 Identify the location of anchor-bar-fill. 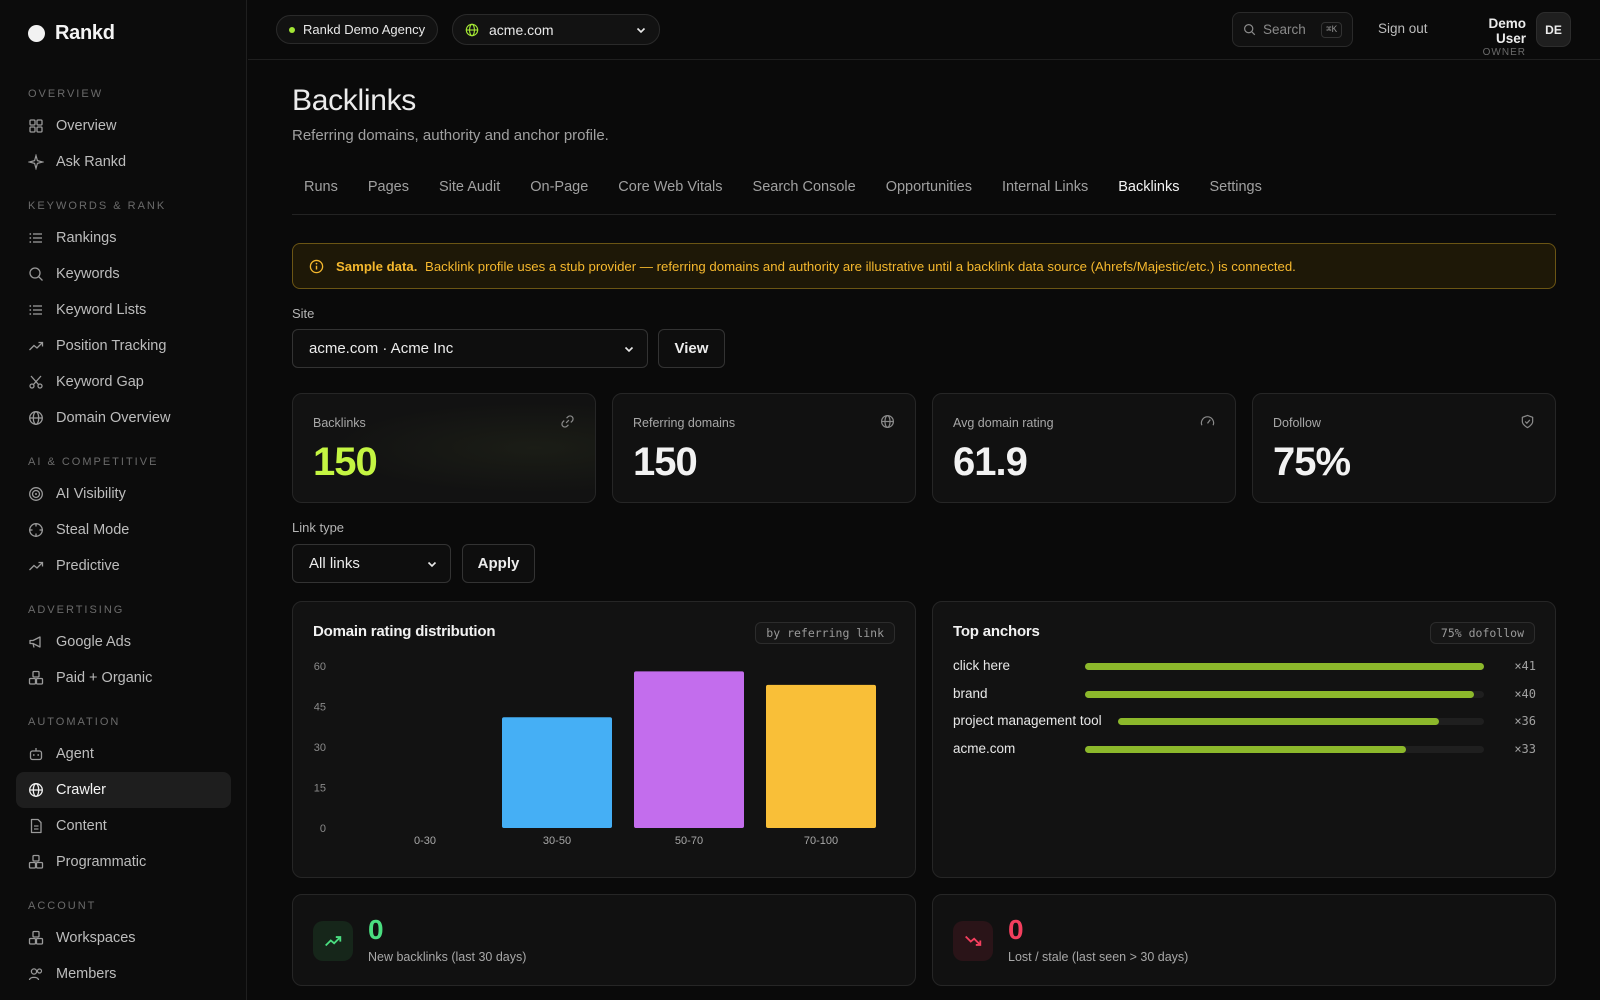
(1284, 666).